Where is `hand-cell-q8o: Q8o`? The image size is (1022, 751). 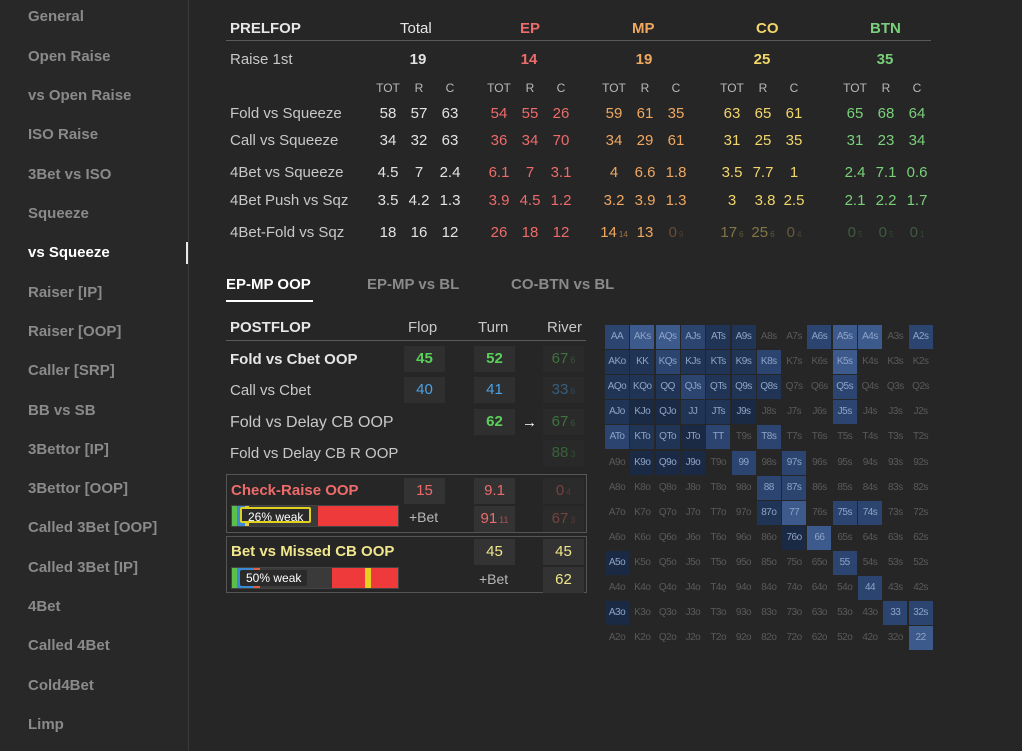 hand-cell-q8o: Q8o is located at coordinates (667, 487).